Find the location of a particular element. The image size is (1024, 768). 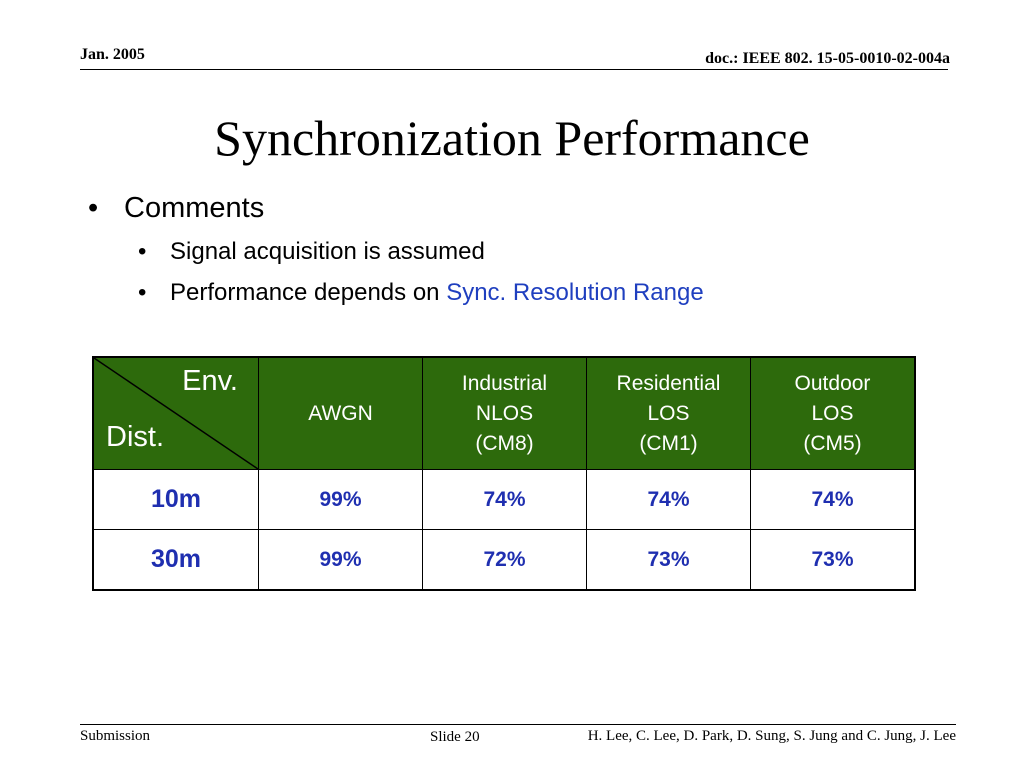

bullet-comments: • Comments is located at coordinates (176, 208).